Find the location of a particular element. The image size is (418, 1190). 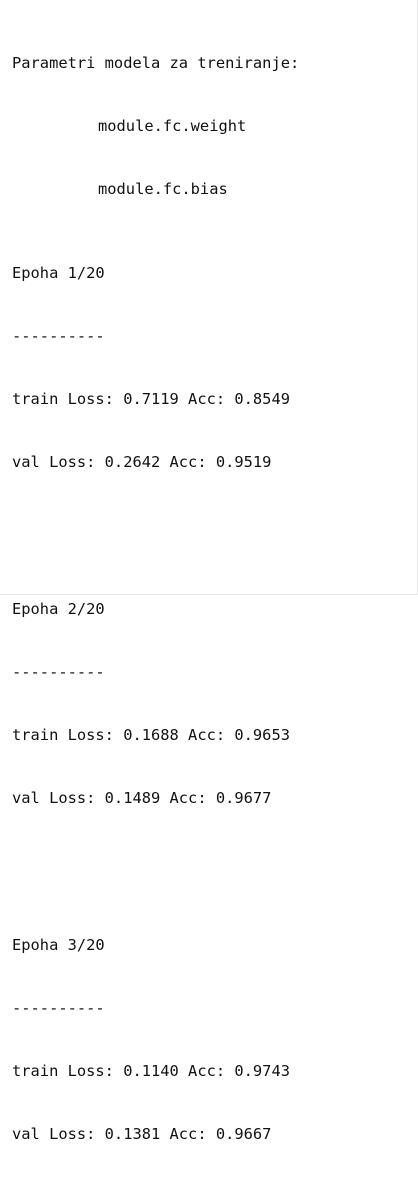

train-metrics: train Loss: 0.7119 Acc: 0.8549 is located at coordinates (151, 399).